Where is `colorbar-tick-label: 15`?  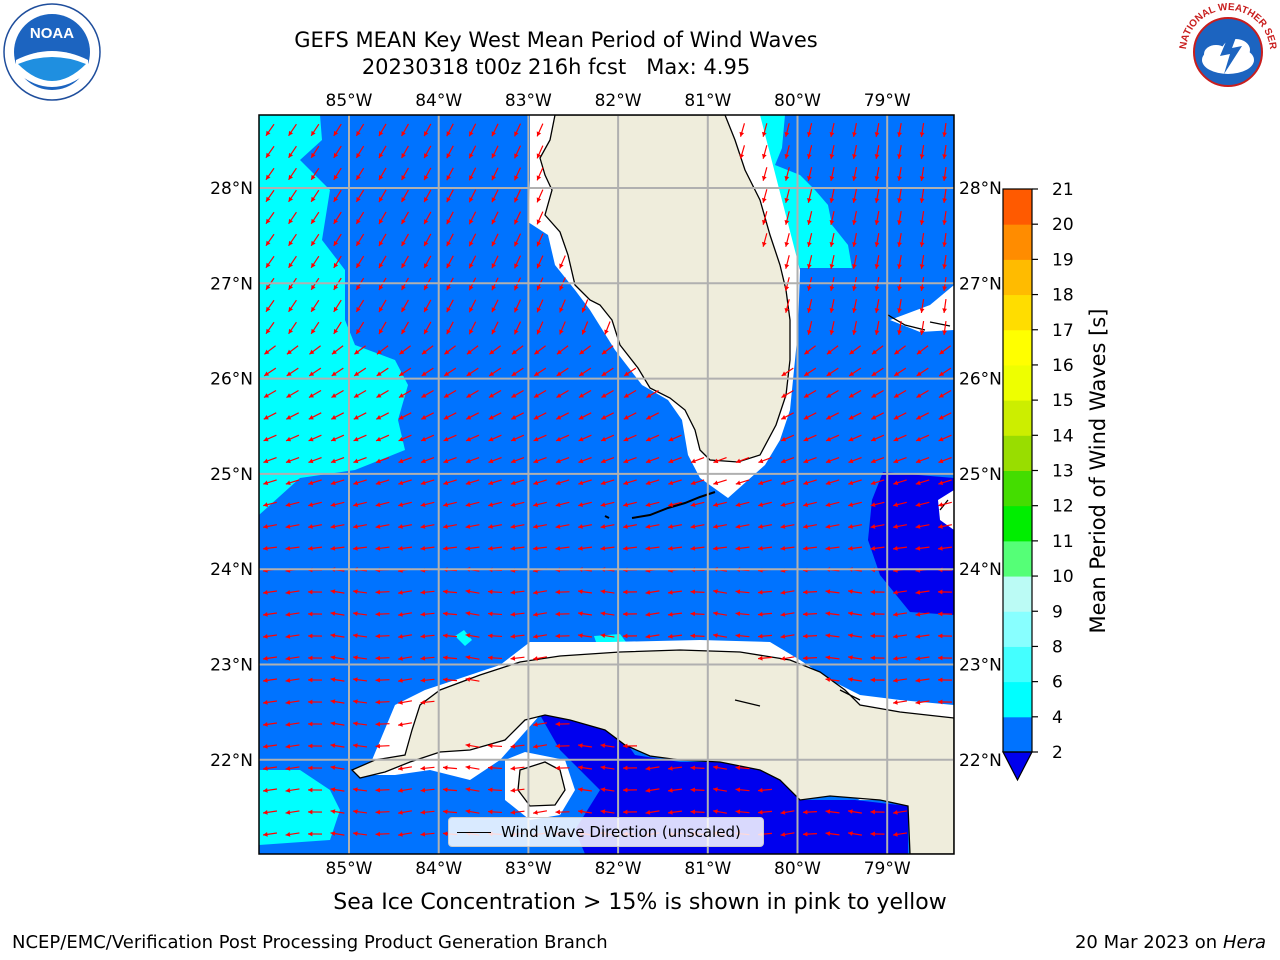 colorbar-tick-label: 15 is located at coordinates (1063, 401).